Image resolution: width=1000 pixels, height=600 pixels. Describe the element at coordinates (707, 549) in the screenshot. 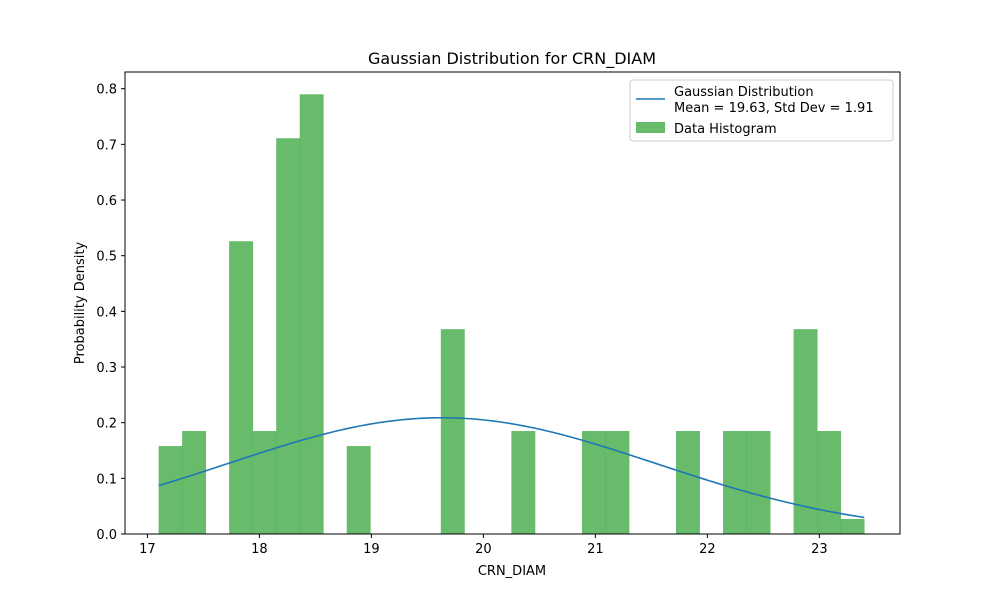

I see `x-tick-label: 22` at that location.